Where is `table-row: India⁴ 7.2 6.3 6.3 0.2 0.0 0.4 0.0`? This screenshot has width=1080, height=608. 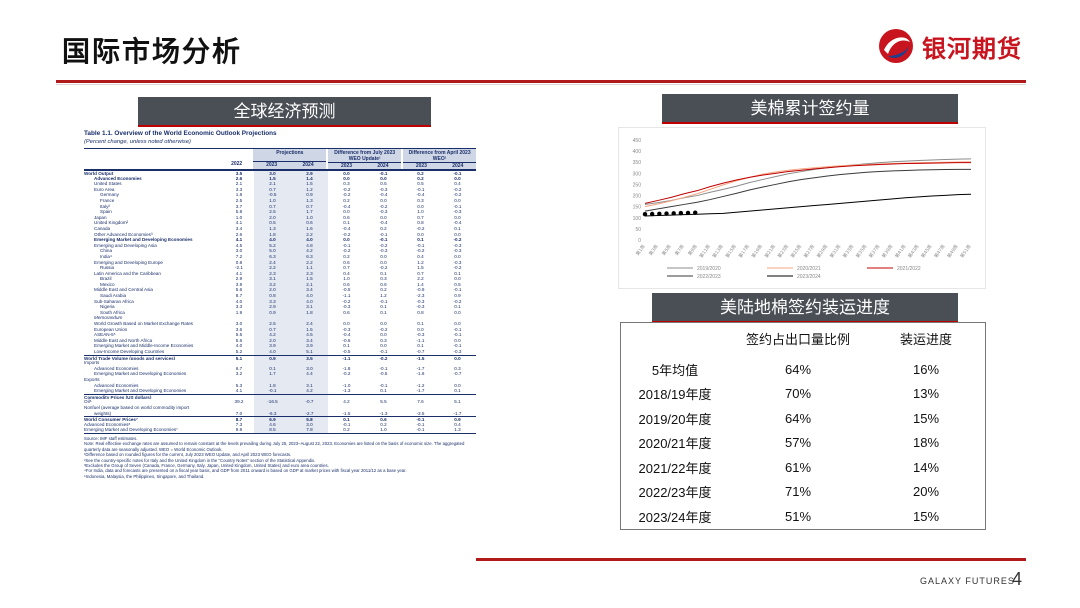
table-row: India⁴ 7.2 6.3 6.3 0.2 0.0 0.4 0.0 is located at coordinates (280, 256).